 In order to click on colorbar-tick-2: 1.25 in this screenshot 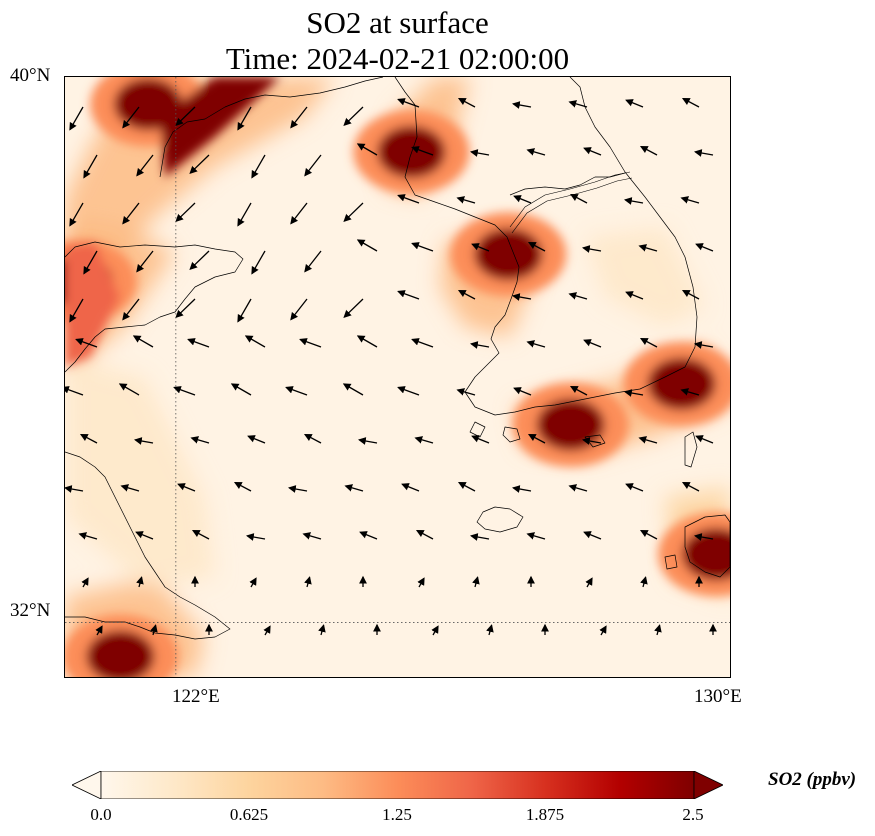, I will do `click(397, 814)`.